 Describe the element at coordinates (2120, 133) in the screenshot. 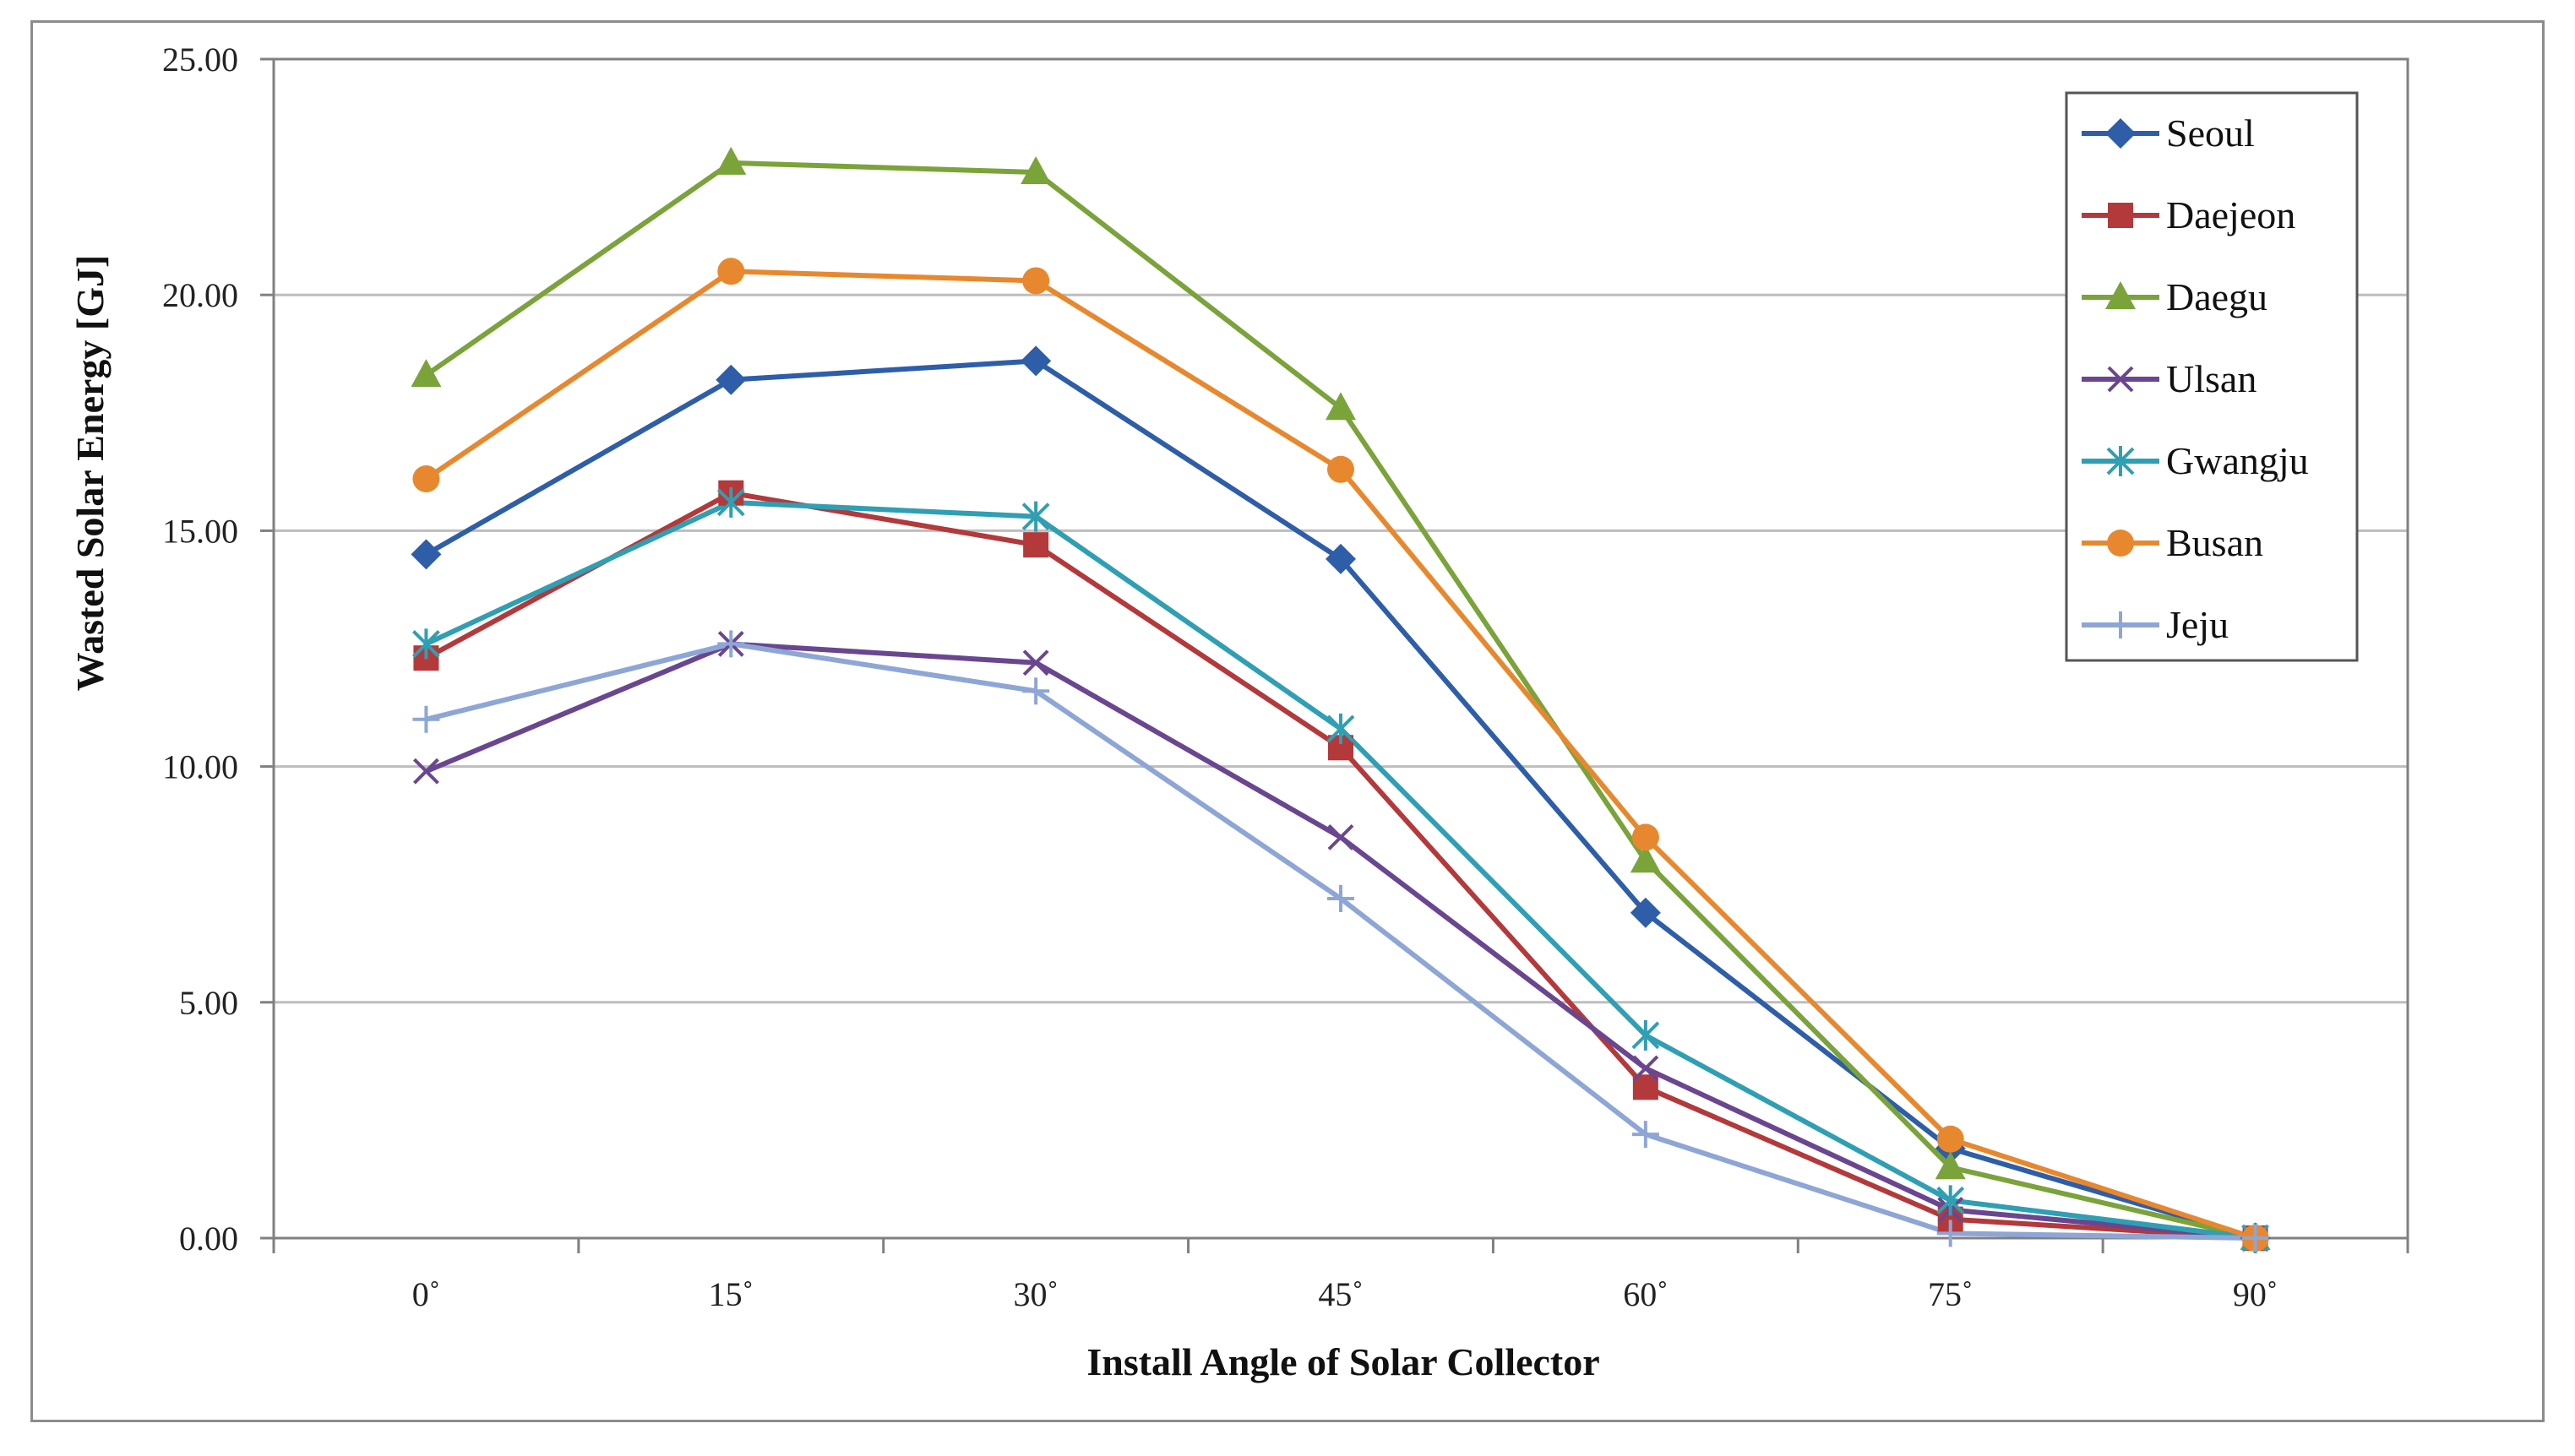

I see `legend-marker-seoul` at that location.